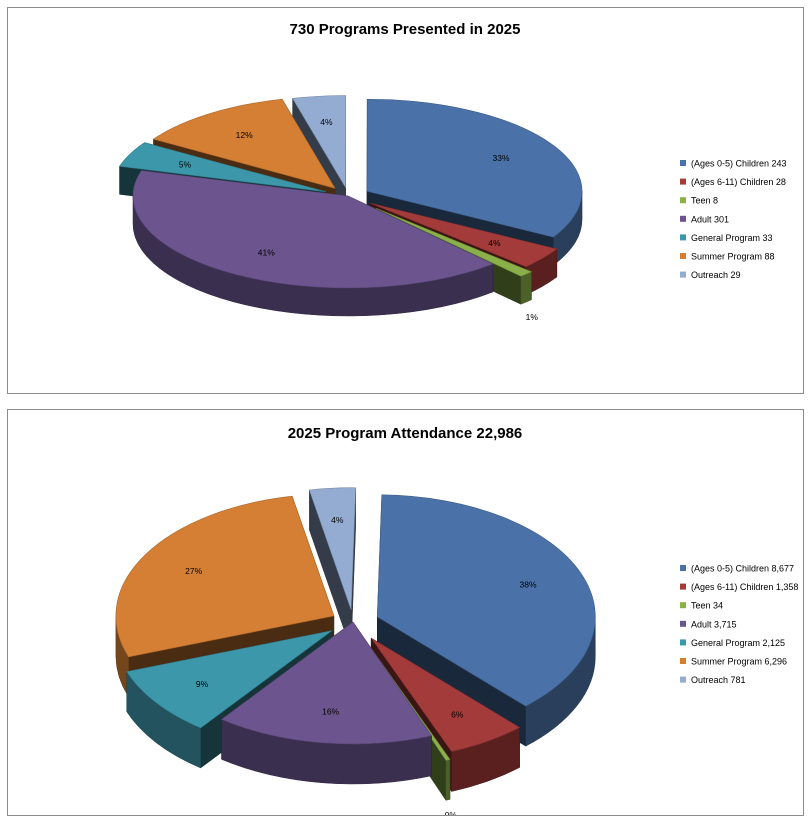 The width and height of the screenshot is (812, 821). Describe the element at coordinates (244, 135) in the screenshot. I see `slice-percent-label: 12%` at that location.